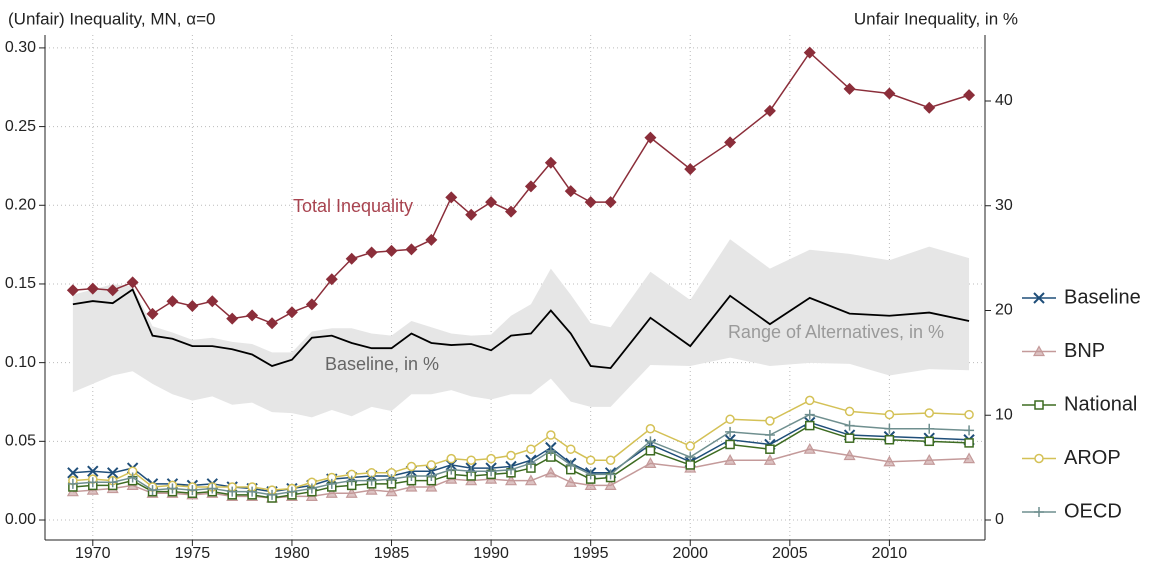  I want to click on x-tick-label: 2010, so click(890, 553).